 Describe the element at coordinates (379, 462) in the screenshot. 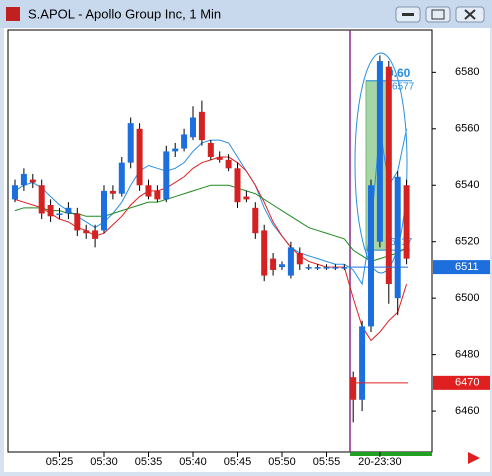

I see `x-tick-label: 20-23:30` at that location.